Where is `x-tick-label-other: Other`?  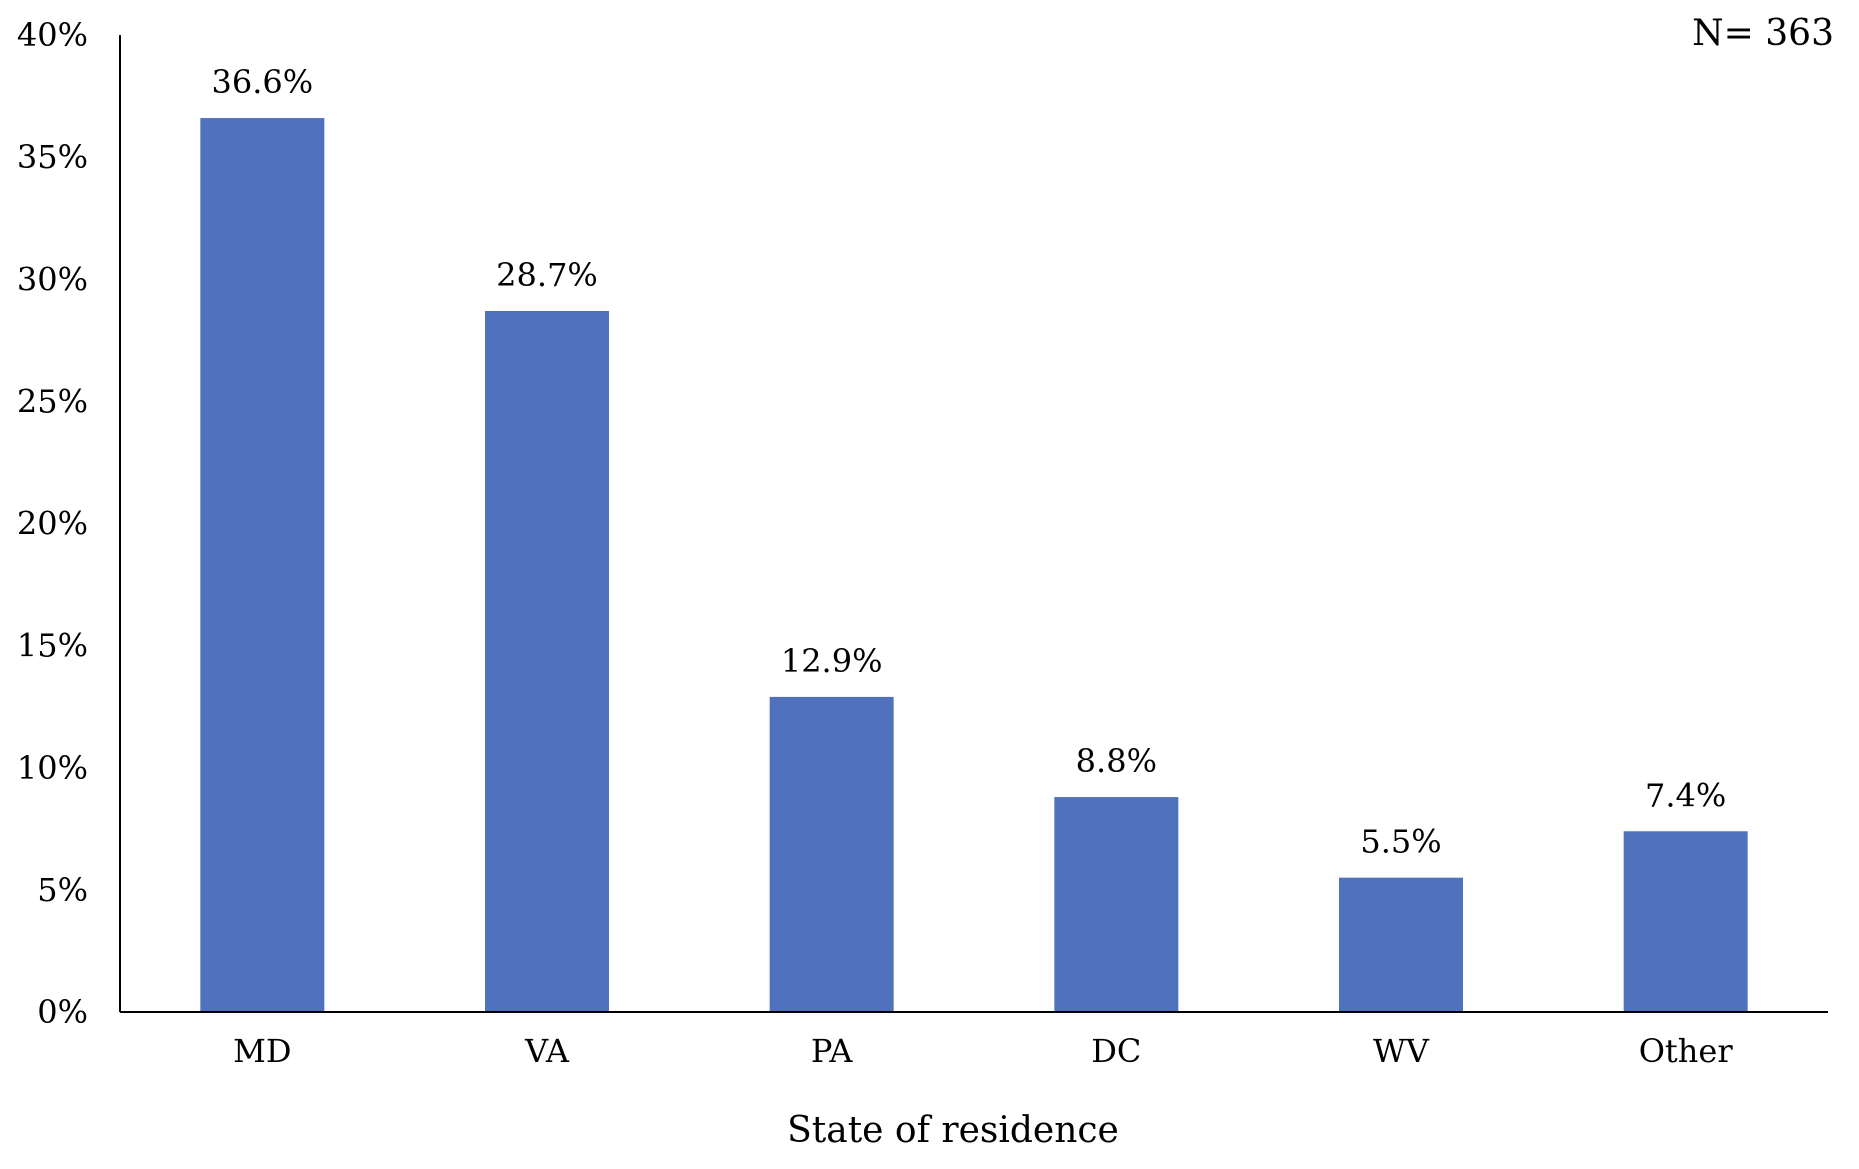
x-tick-label-other: Other is located at coordinates (1686, 1051).